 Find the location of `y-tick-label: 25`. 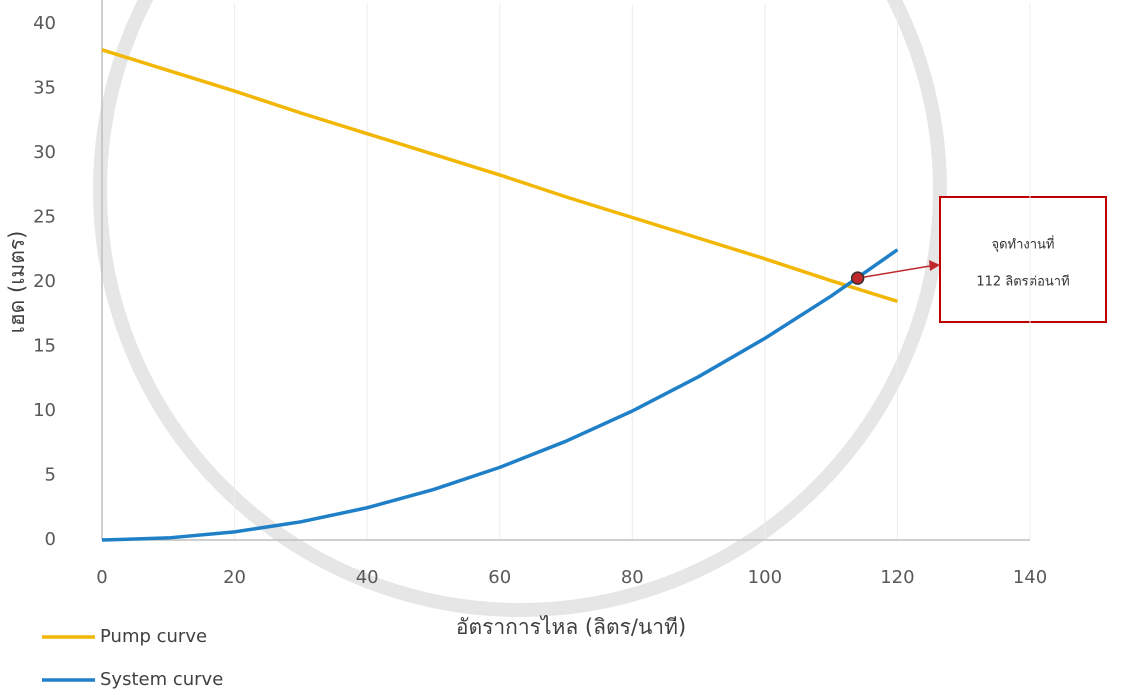

y-tick-label: 25 is located at coordinates (44, 217).